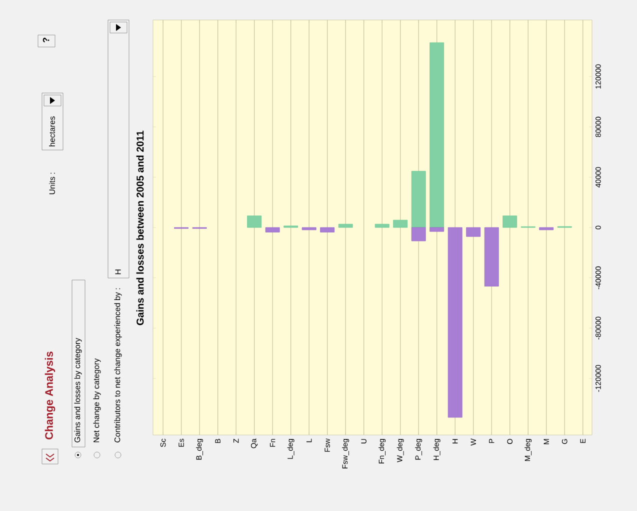 The image size is (637, 511). I want to click on text: Contributors to net change experienced by :, so click(118, 365).